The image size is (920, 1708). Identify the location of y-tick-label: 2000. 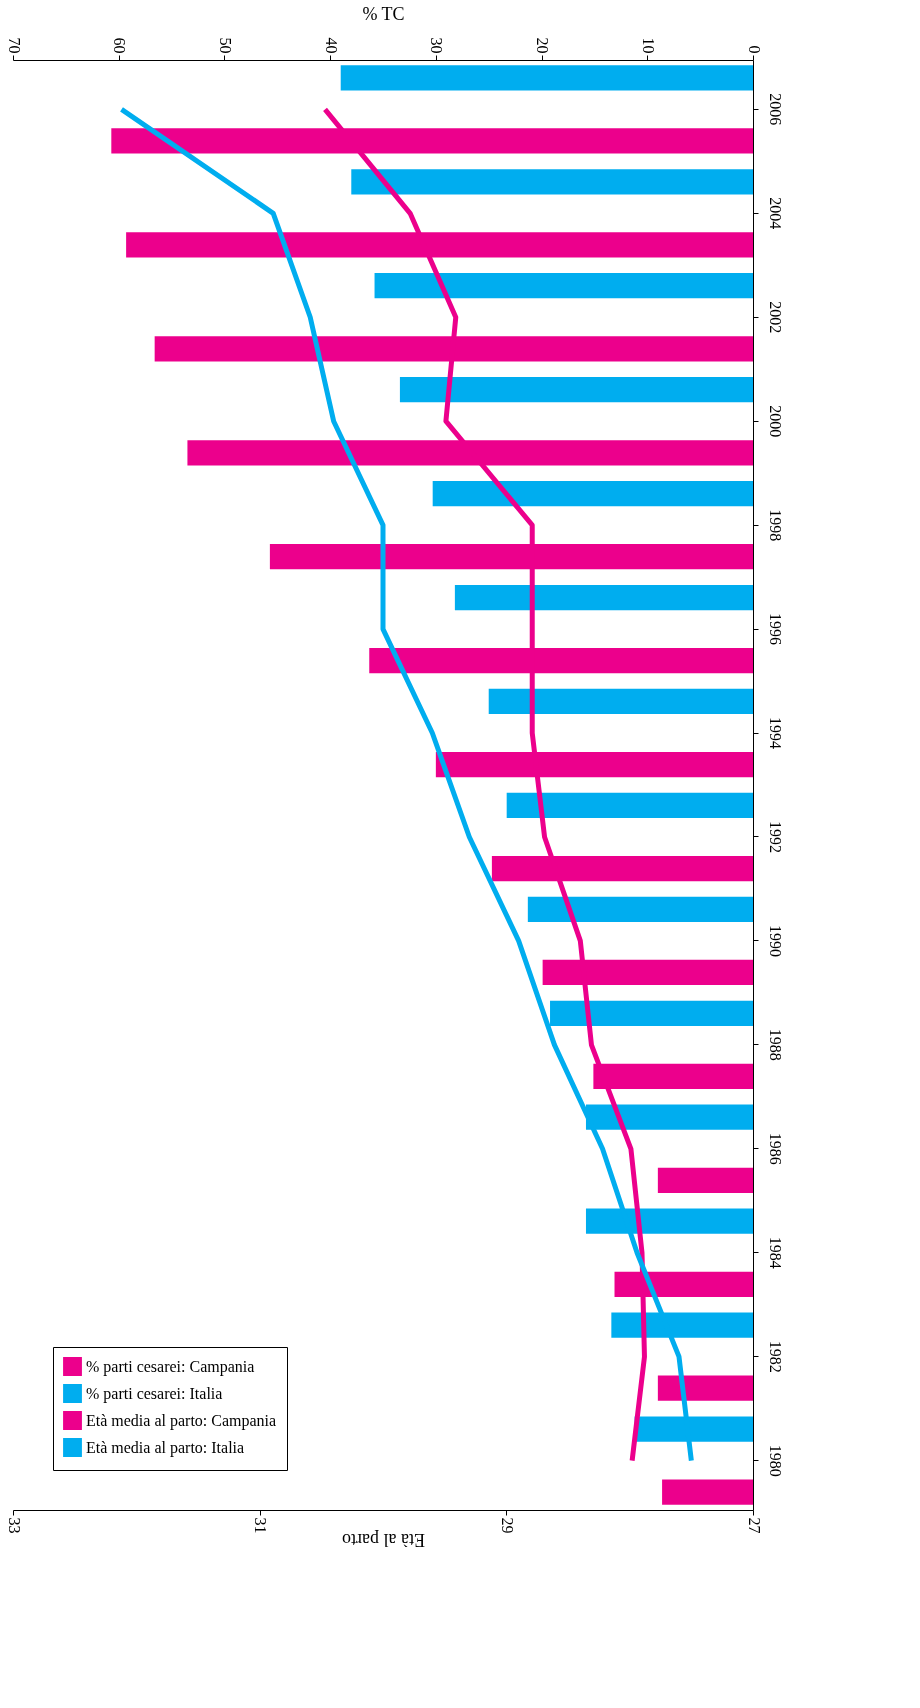
(775, 421).